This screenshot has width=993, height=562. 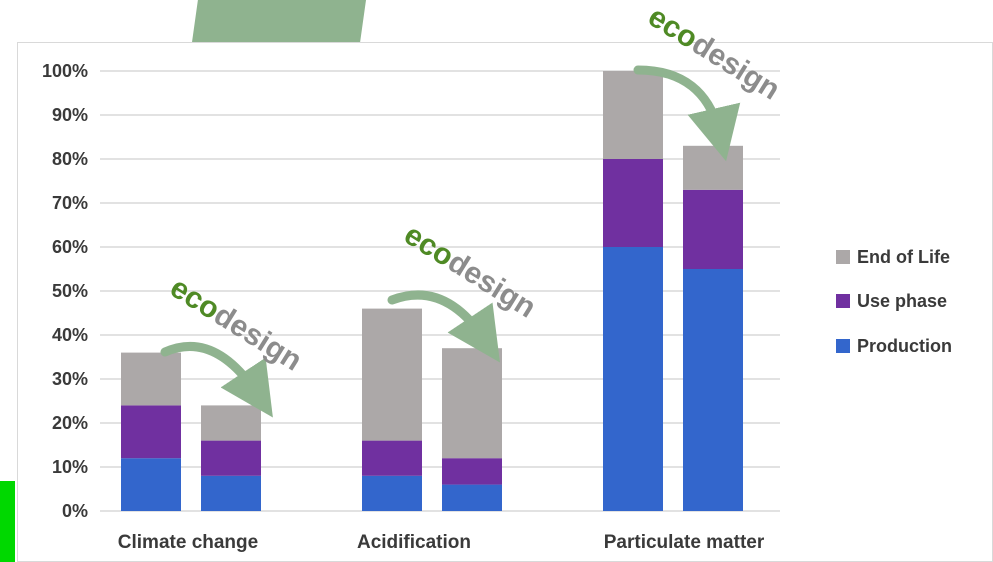 What do you see at coordinates (65, 71) in the screenshot?
I see `y-tick-label: 100%` at bounding box center [65, 71].